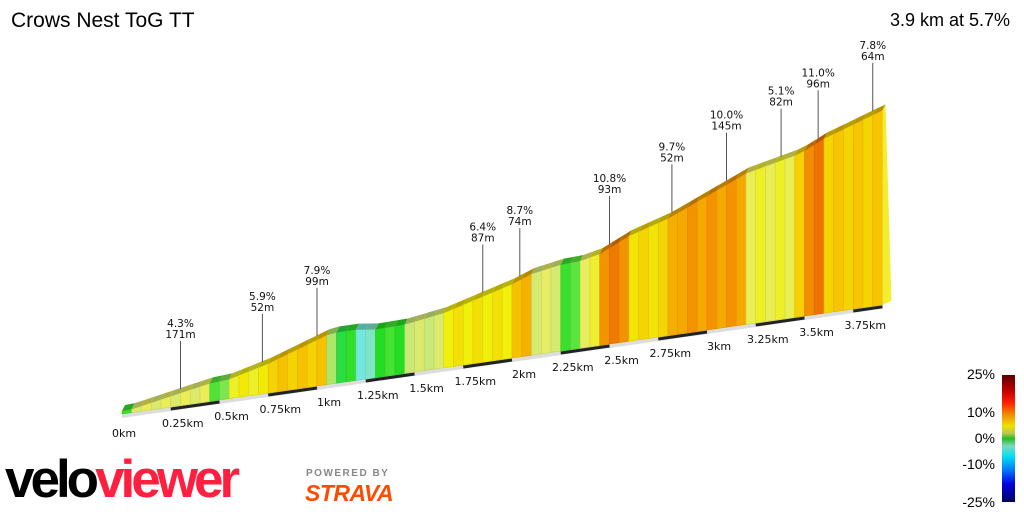 The image size is (1024, 512). I want to click on annotation-length: 171m, so click(180, 335).